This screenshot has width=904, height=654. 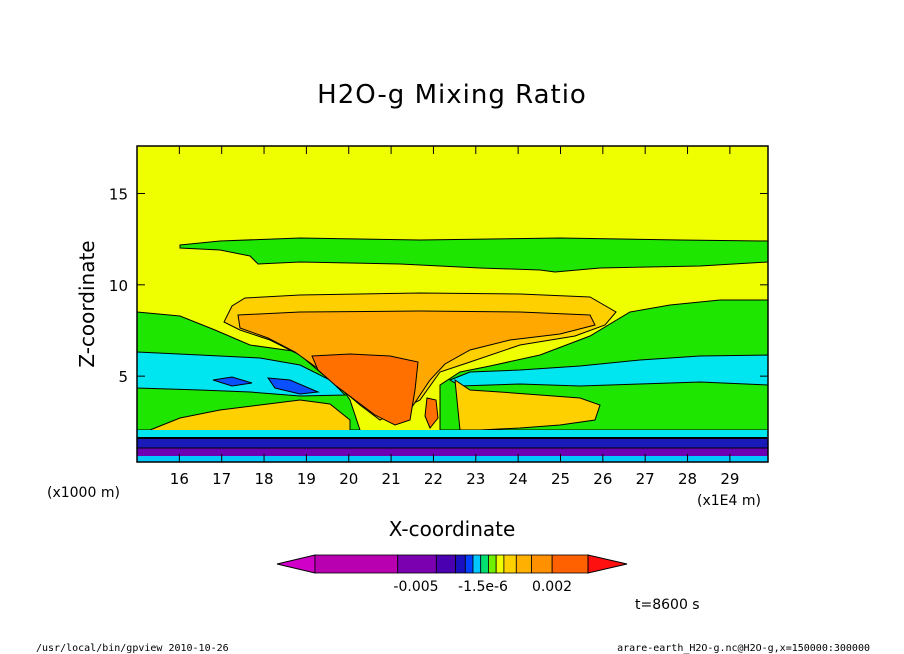 I want to click on x-tick-label: 16, so click(x=179, y=479).